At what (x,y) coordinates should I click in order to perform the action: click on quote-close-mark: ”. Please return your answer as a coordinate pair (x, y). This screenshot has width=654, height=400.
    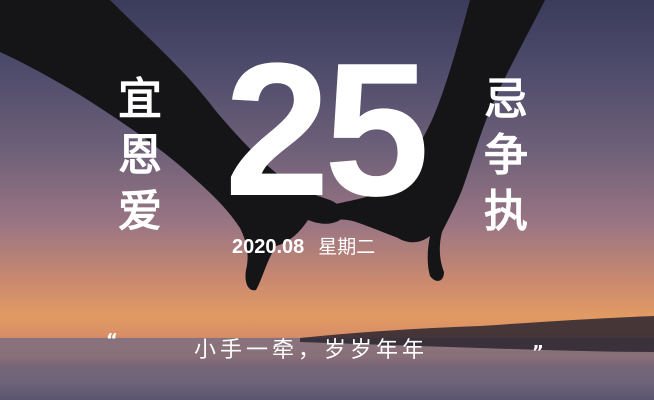
    Looking at the image, I should click on (538, 352).